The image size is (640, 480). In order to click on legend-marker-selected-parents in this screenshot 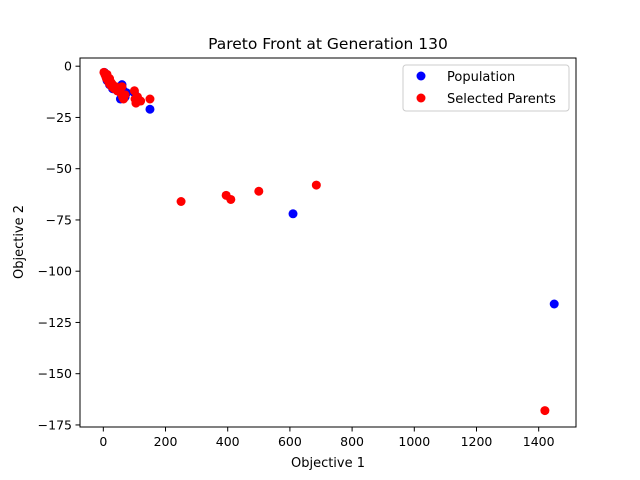, I will do `click(421, 98)`.